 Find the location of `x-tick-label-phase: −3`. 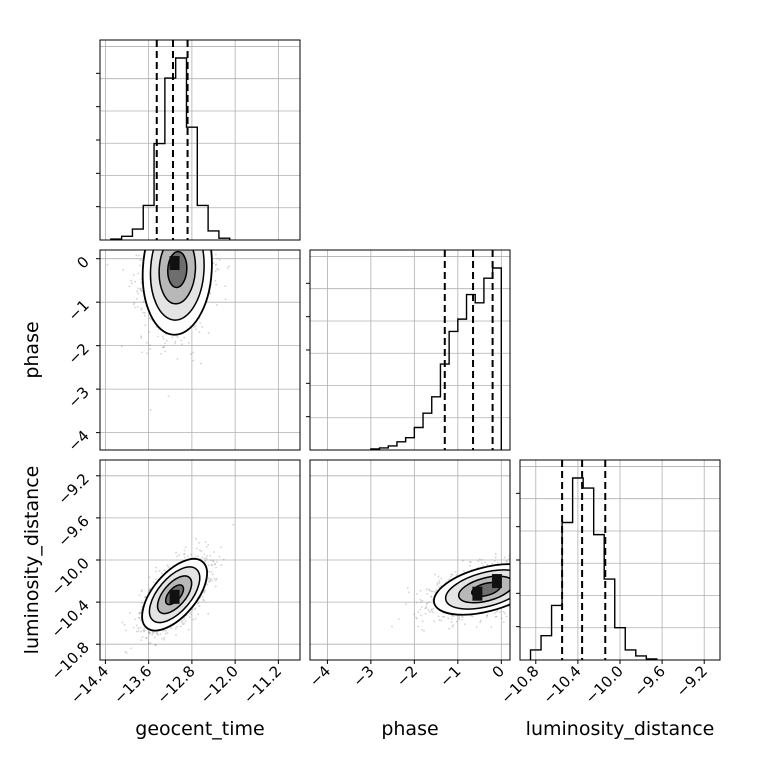

x-tick-label-phase: −3 is located at coordinates (363, 676).